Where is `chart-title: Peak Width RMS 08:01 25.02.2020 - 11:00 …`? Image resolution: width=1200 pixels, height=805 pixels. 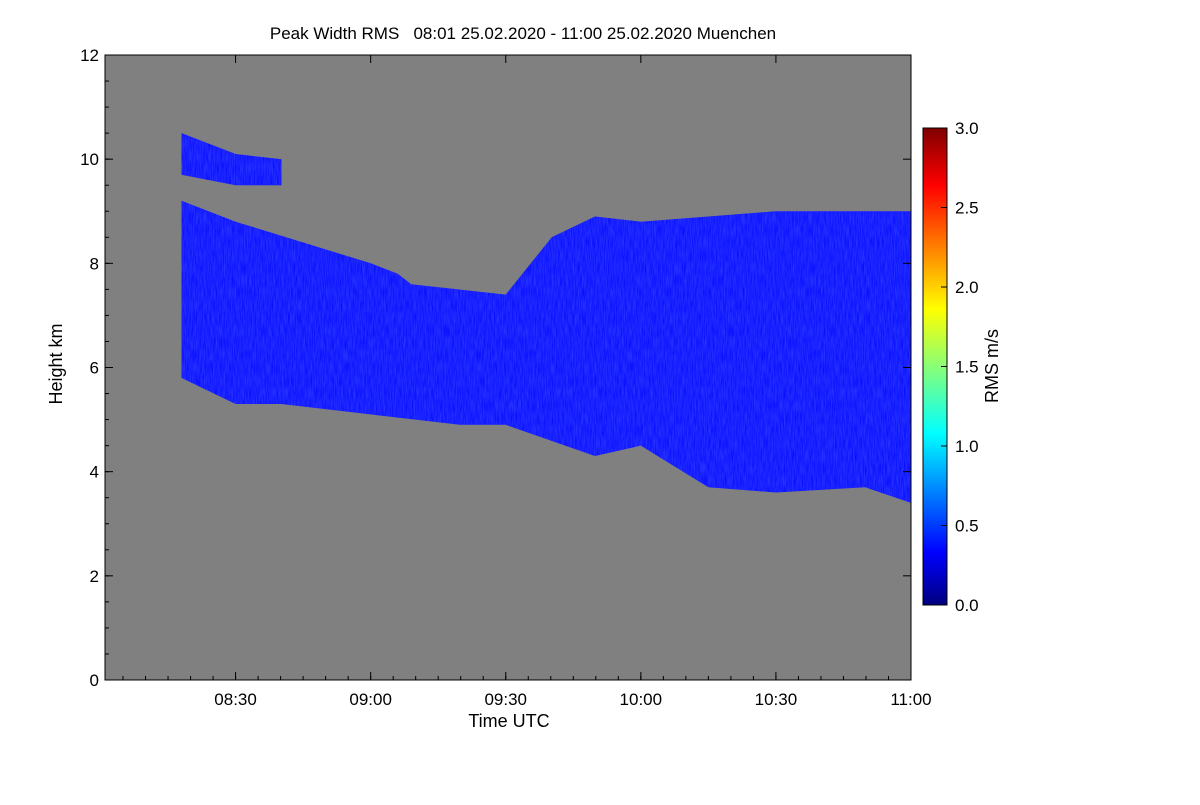 chart-title: Peak Width RMS 08:01 25.02.2020 - 11:00 … is located at coordinates (523, 33).